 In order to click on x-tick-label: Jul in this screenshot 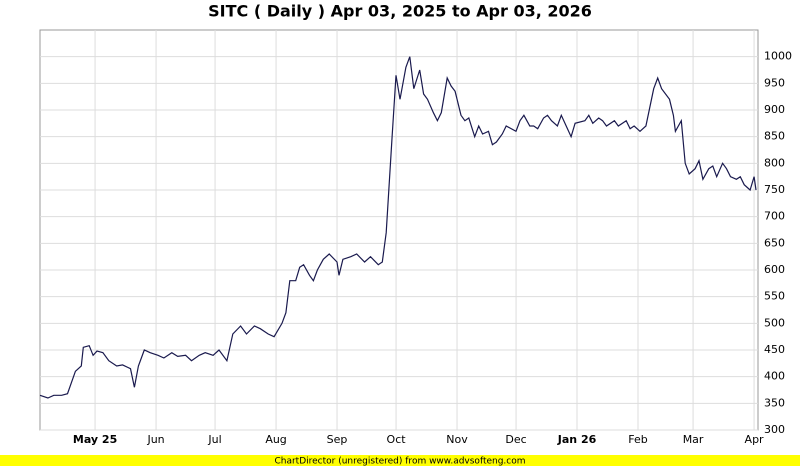, I will do `click(214, 439)`.